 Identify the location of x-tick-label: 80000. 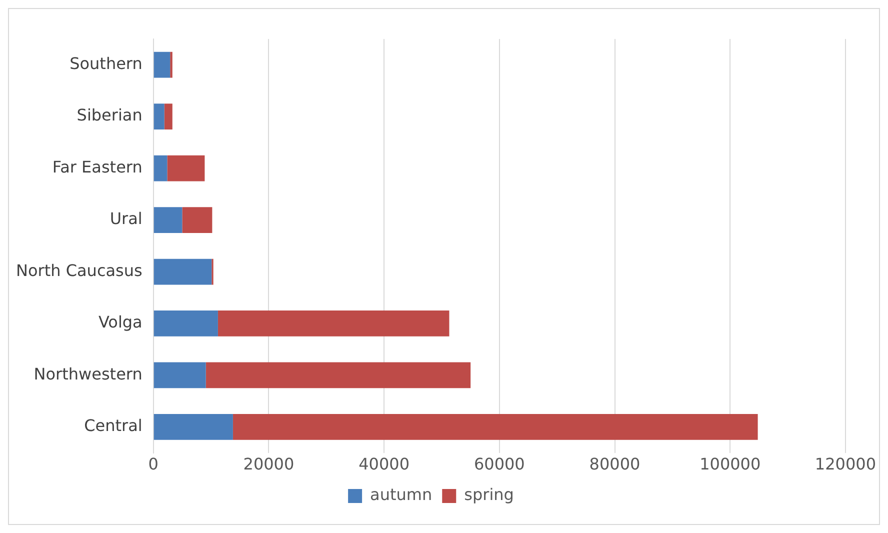
(614, 464).